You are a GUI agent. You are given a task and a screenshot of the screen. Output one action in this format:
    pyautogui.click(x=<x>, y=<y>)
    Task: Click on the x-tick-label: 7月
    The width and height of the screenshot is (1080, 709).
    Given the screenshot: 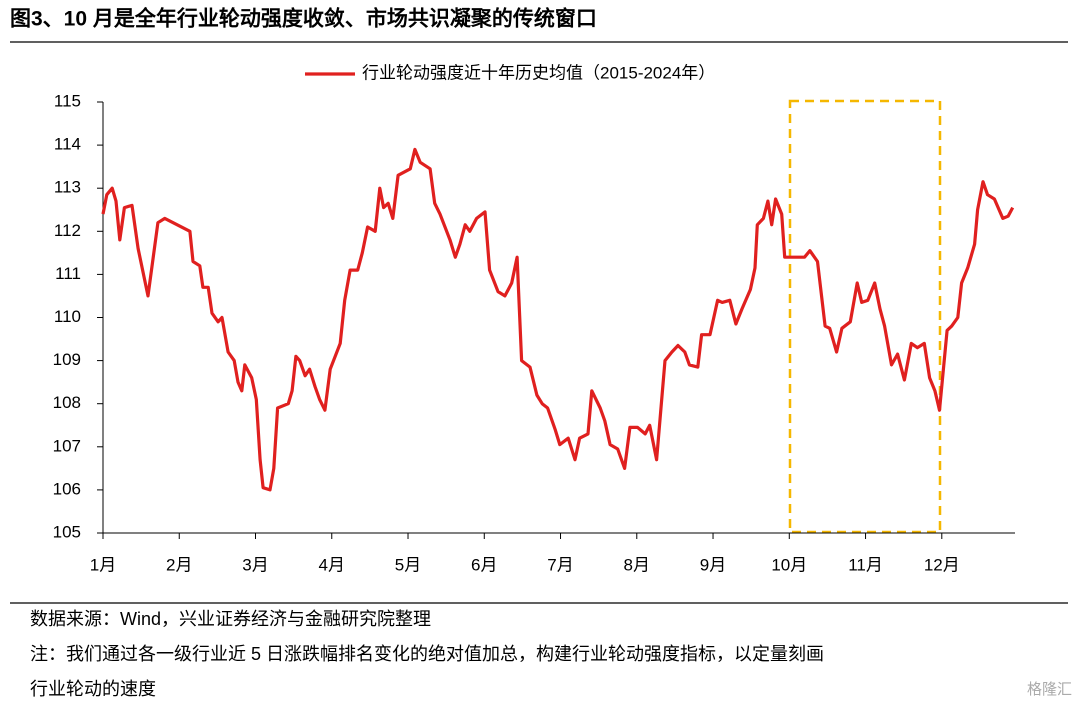 What is the action you would take?
    pyautogui.click(x=560, y=564)
    